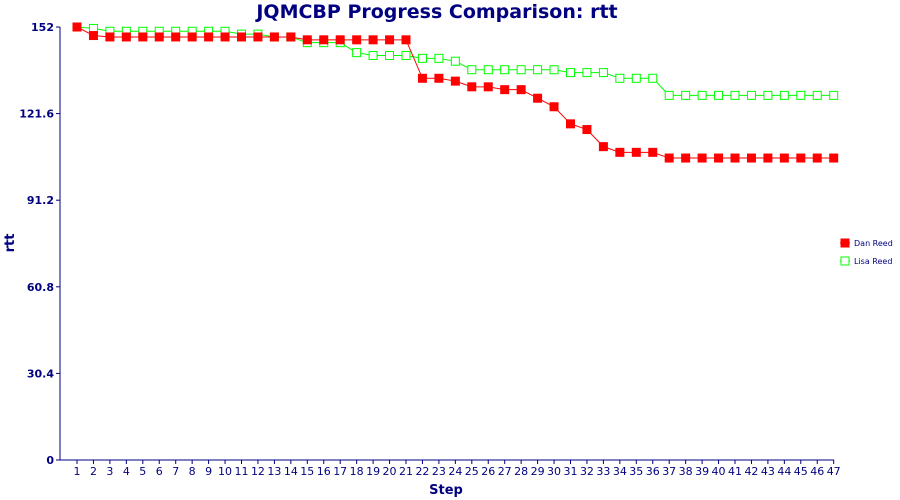 The height and width of the screenshot is (500, 900). I want to click on x-tick-label: 23, so click(439, 471).